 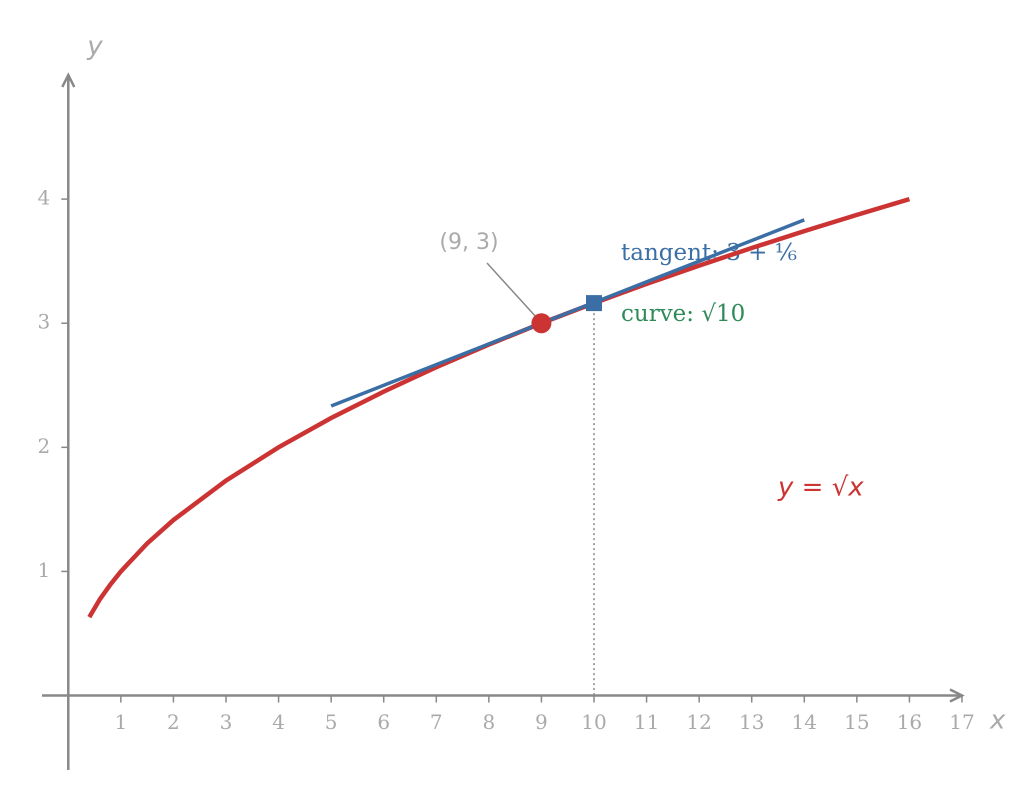 What do you see at coordinates (512, 290) in the screenshot?
I see `annotation-leader` at bounding box center [512, 290].